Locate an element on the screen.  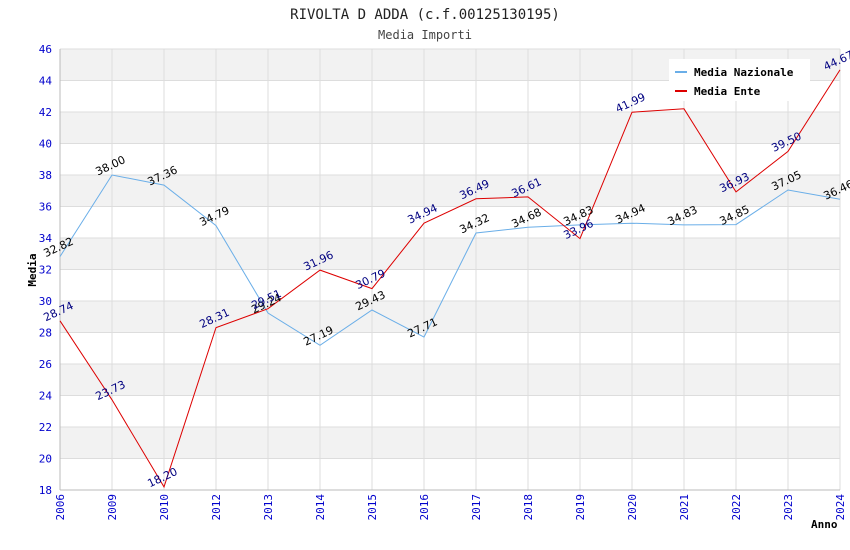
data-label: 34.79 is located at coordinates (214, 216).